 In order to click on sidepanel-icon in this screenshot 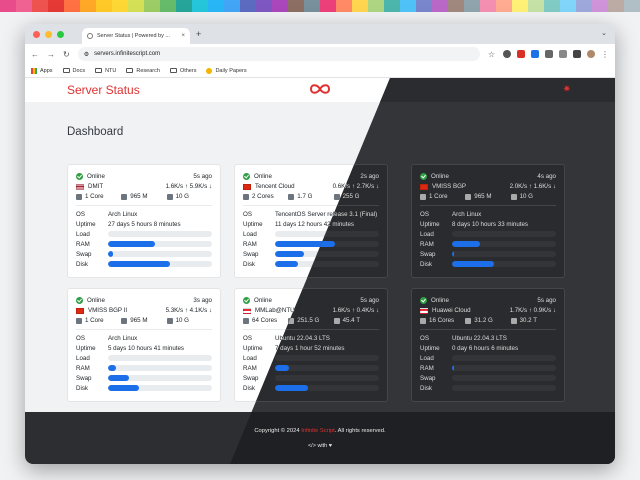, I will do `click(577, 54)`.